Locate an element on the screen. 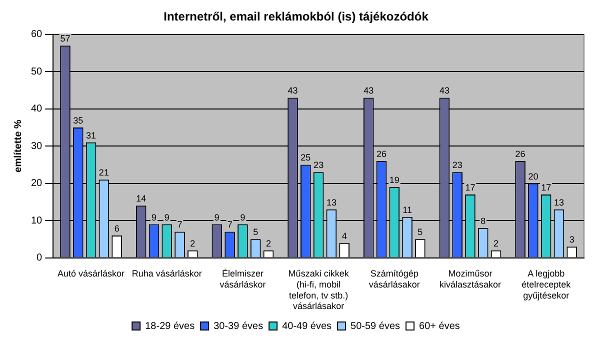  data-label: 35 is located at coordinates (78, 120).